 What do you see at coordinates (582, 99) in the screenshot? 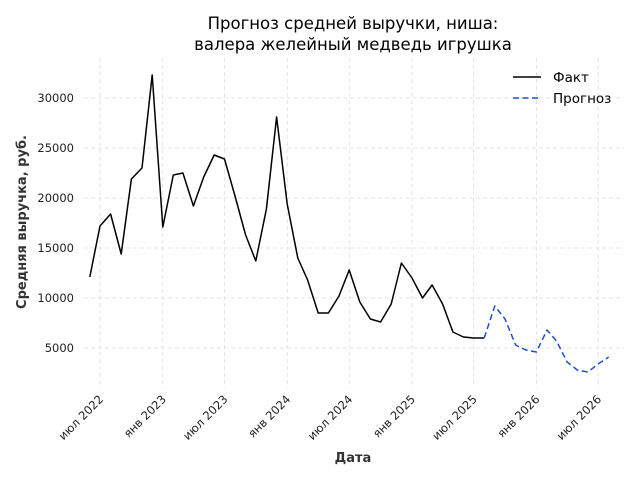
I see `legend-label-forecast: Прогноз` at bounding box center [582, 99].